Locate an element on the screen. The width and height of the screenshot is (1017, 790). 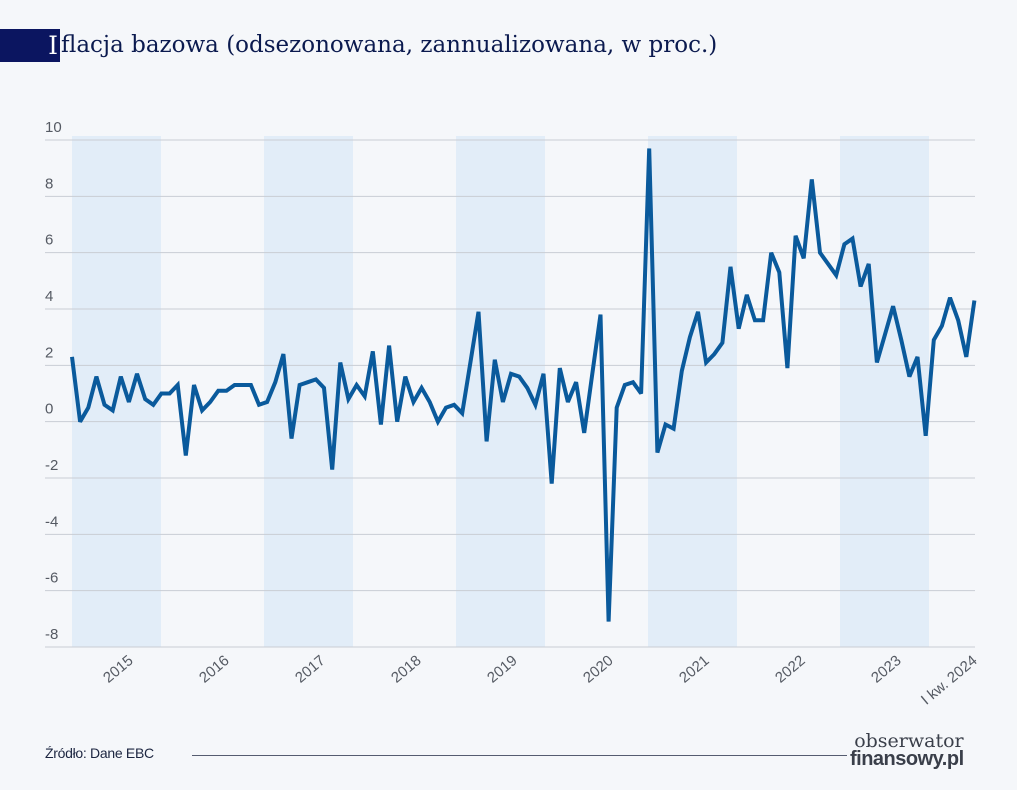
y-tick-label: 6 is located at coordinates (49, 240).